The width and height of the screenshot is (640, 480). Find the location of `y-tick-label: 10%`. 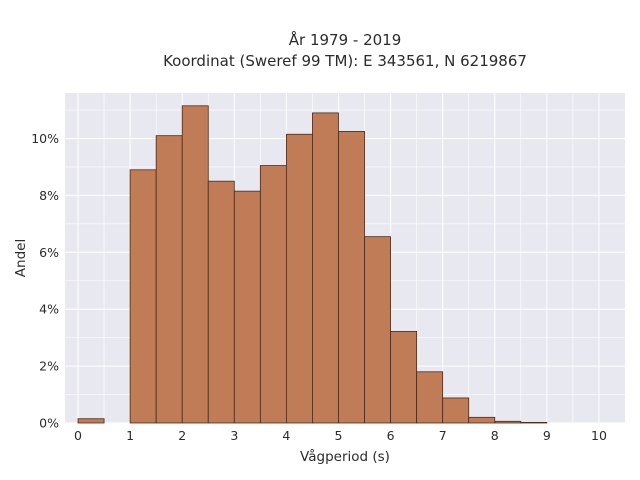

y-tick-label: 10% is located at coordinates (45, 138).